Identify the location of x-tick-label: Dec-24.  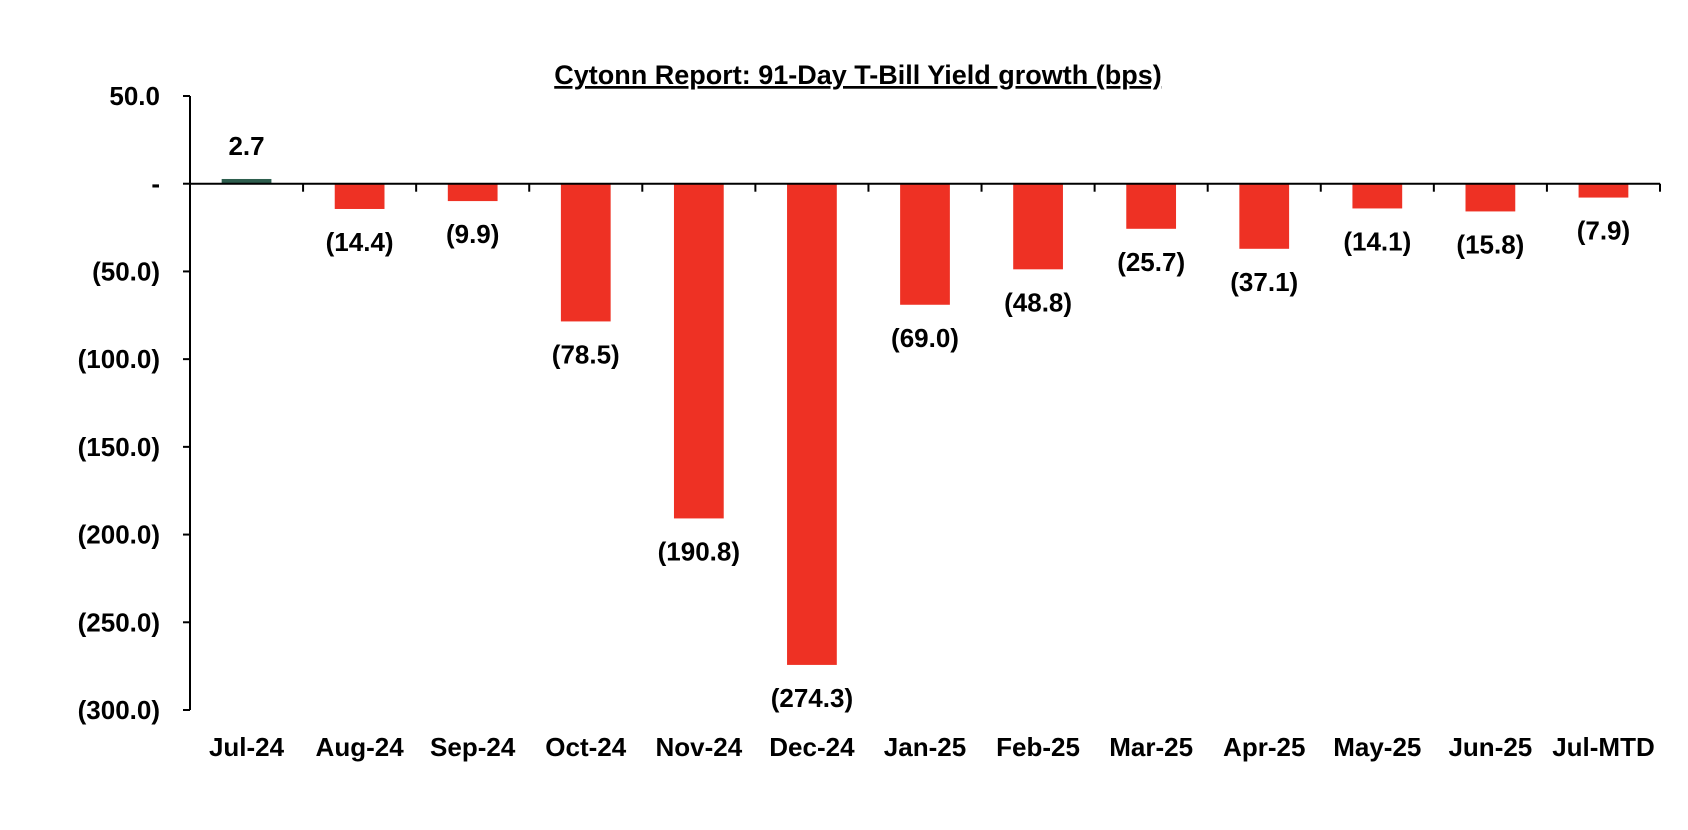
(812, 747).